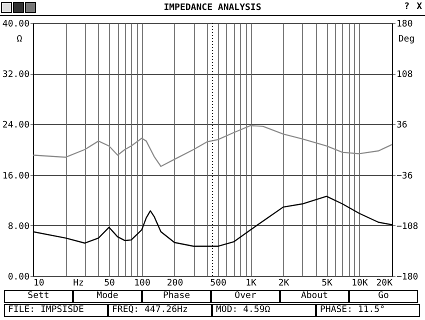 The height and width of the screenshot is (320, 425). I want to click on text: Phase, so click(176, 296).